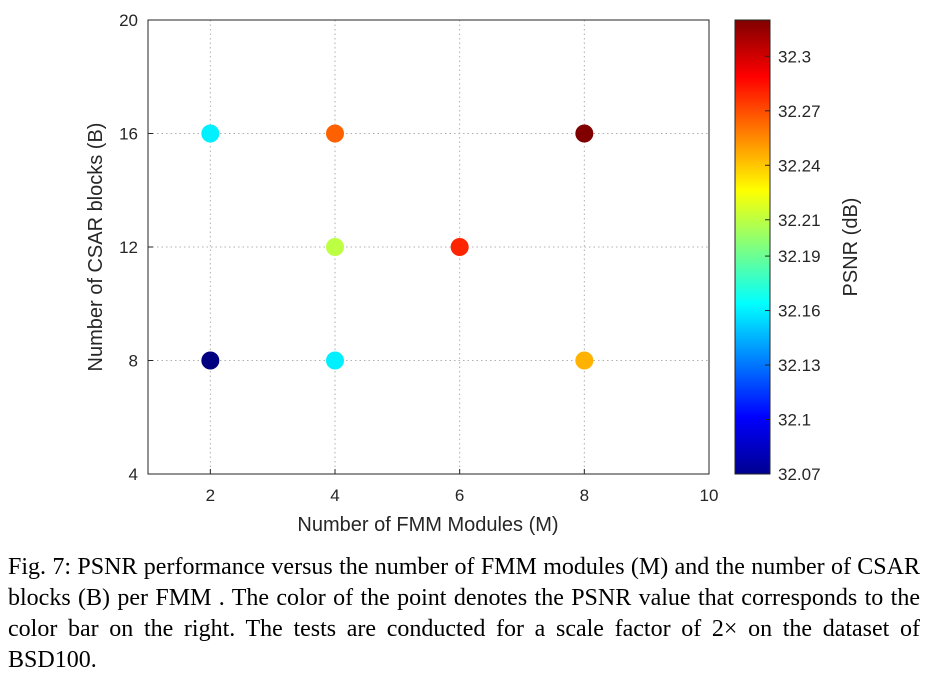  I want to click on colorbar-tick-label: 32.21, so click(799, 220).